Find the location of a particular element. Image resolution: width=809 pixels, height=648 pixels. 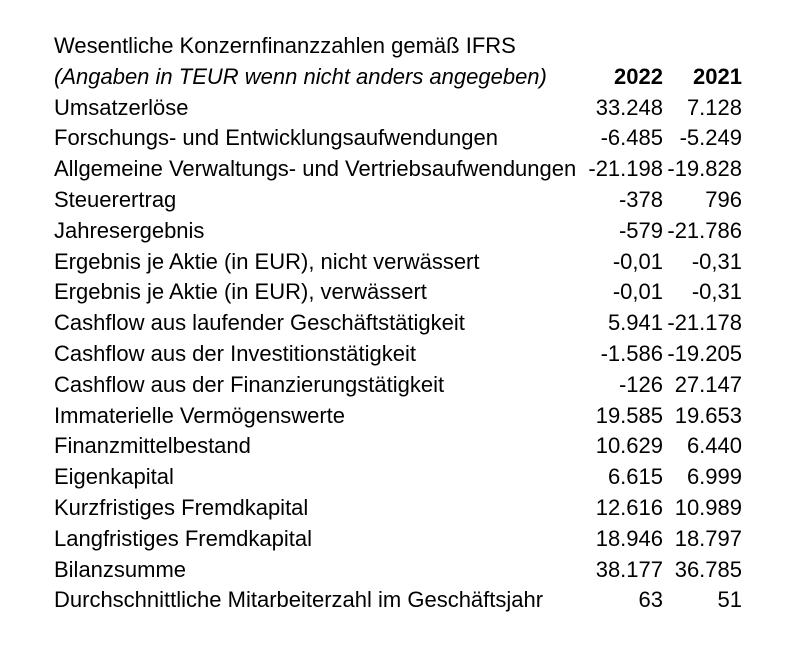

value-2022: 19.585 is located at coordinates (629, 415).